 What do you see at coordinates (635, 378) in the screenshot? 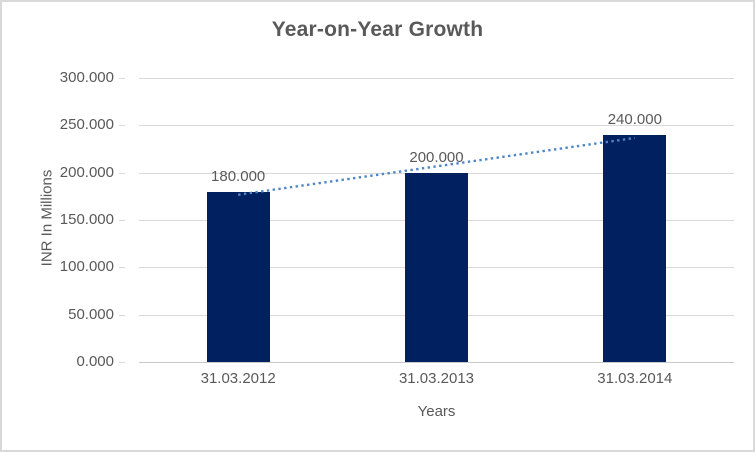
I see `x-category-label: 31.03.2014` at bounding box center [635, 378].